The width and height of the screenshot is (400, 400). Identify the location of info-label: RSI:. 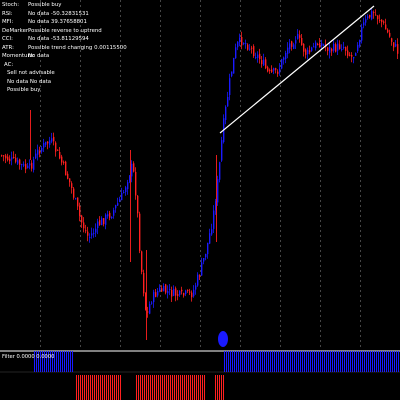
(7, 13).